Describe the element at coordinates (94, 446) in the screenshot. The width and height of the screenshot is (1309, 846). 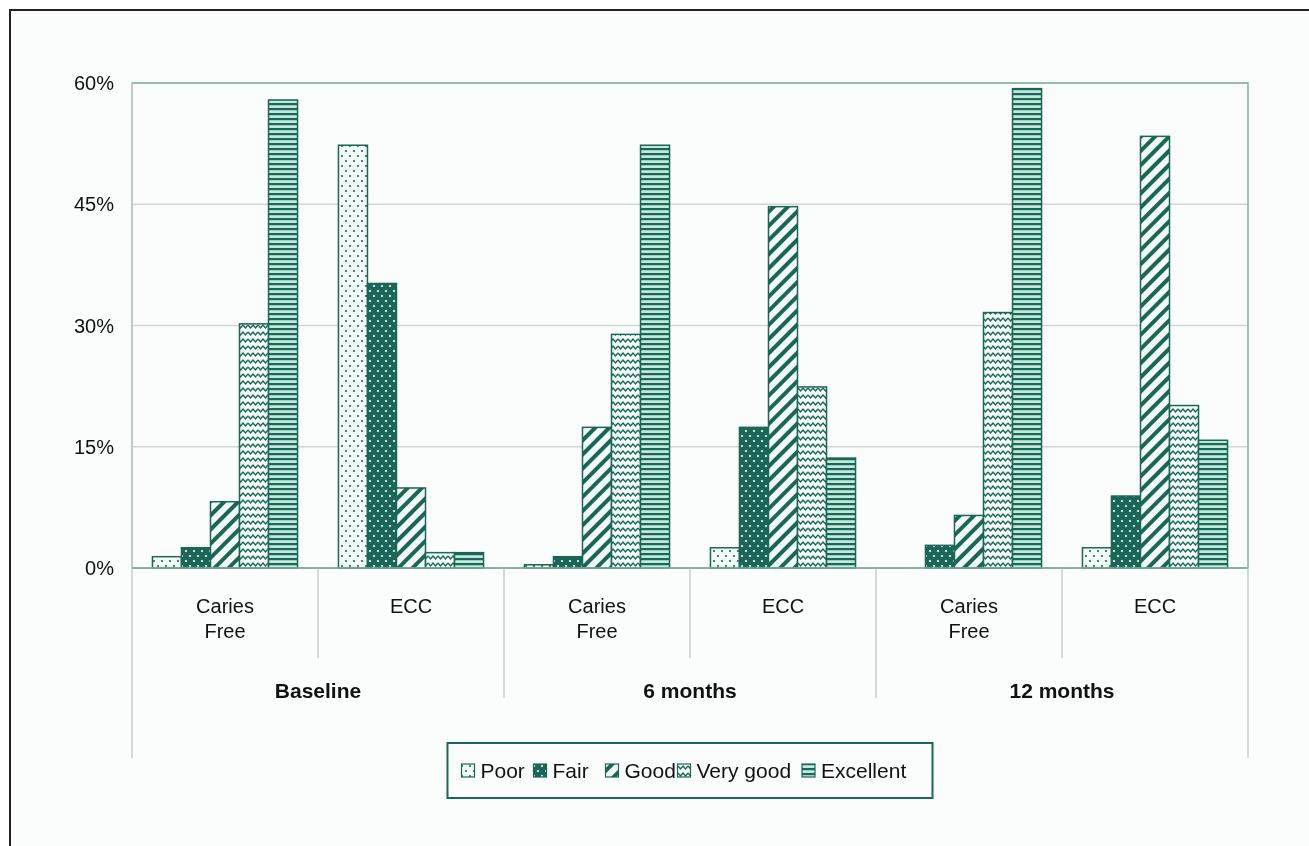
I see `y-tick-label: 15%` at that location.